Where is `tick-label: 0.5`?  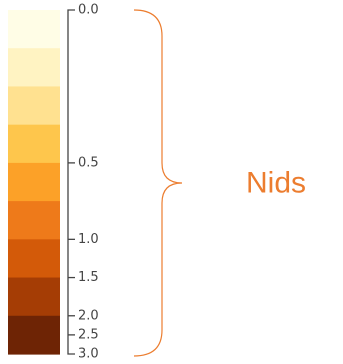
tick-label: 0.5 is located at coordinates (88, 162).